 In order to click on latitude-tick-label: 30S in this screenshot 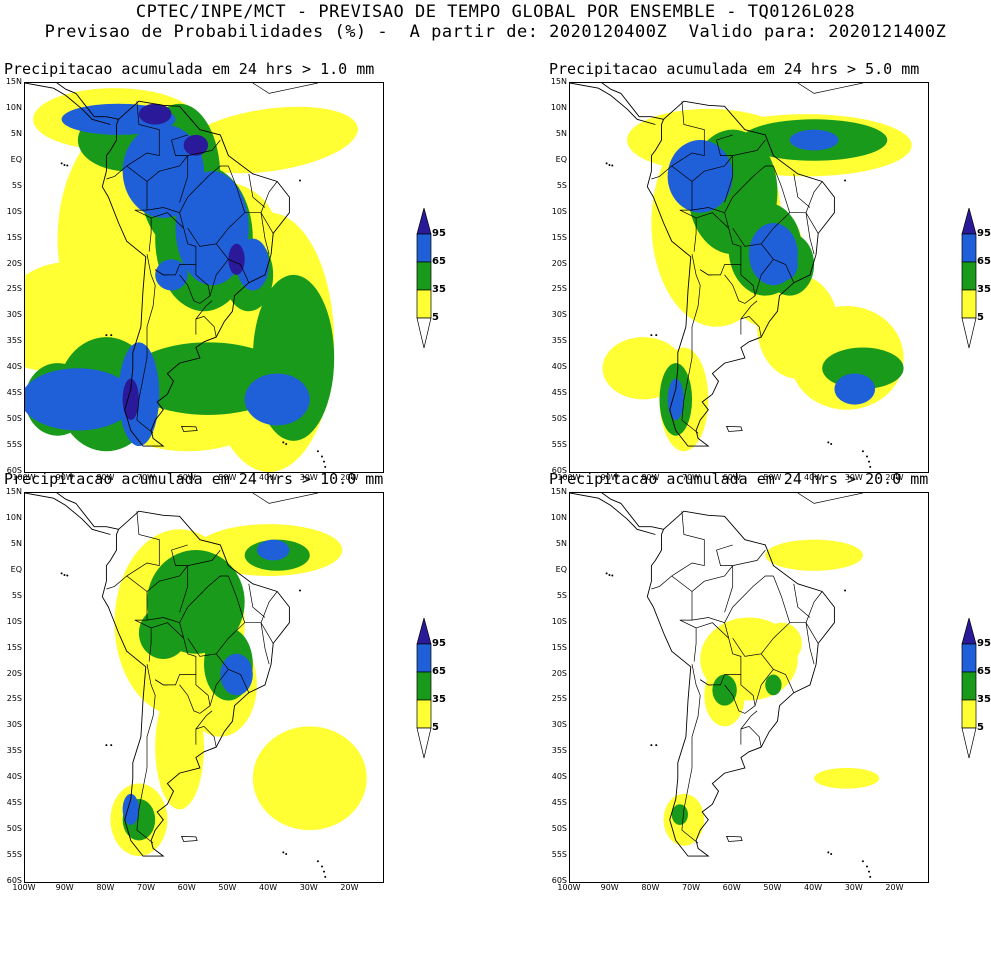, I will do `click(14, 315)`.